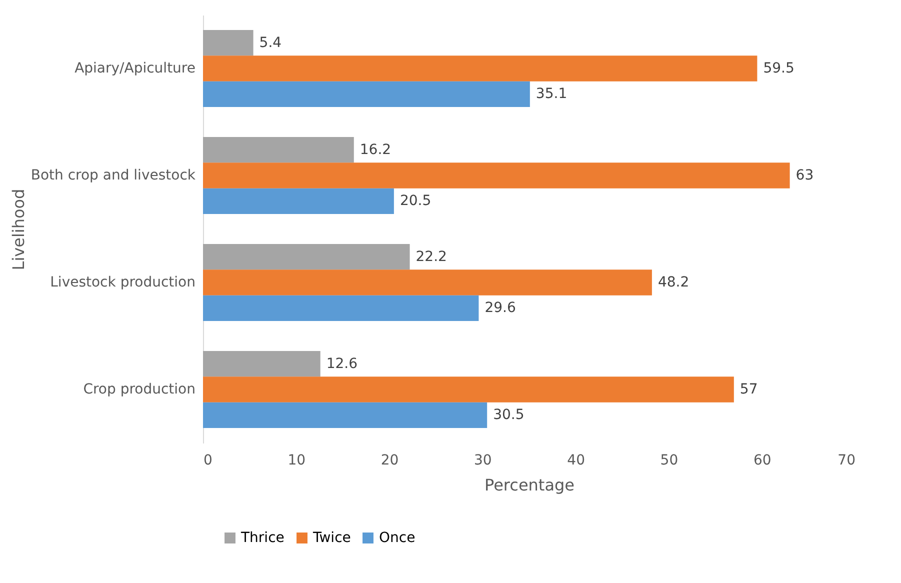 The width and height of the screenshot is (901, 583). I want to click on x-tick-label: 40, so click(576, 460).